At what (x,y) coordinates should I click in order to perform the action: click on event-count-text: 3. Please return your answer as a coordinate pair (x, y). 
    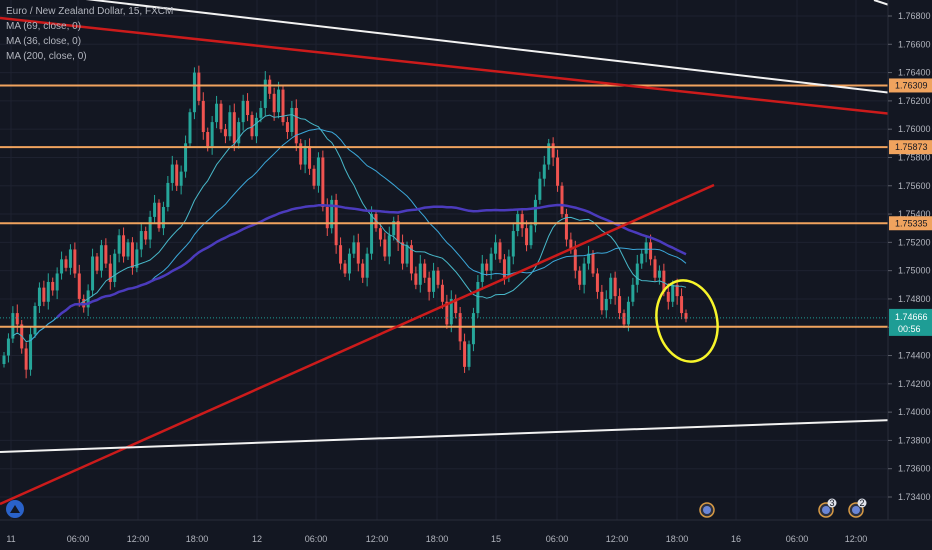
    Looking at the image, I should click on (831, 503).